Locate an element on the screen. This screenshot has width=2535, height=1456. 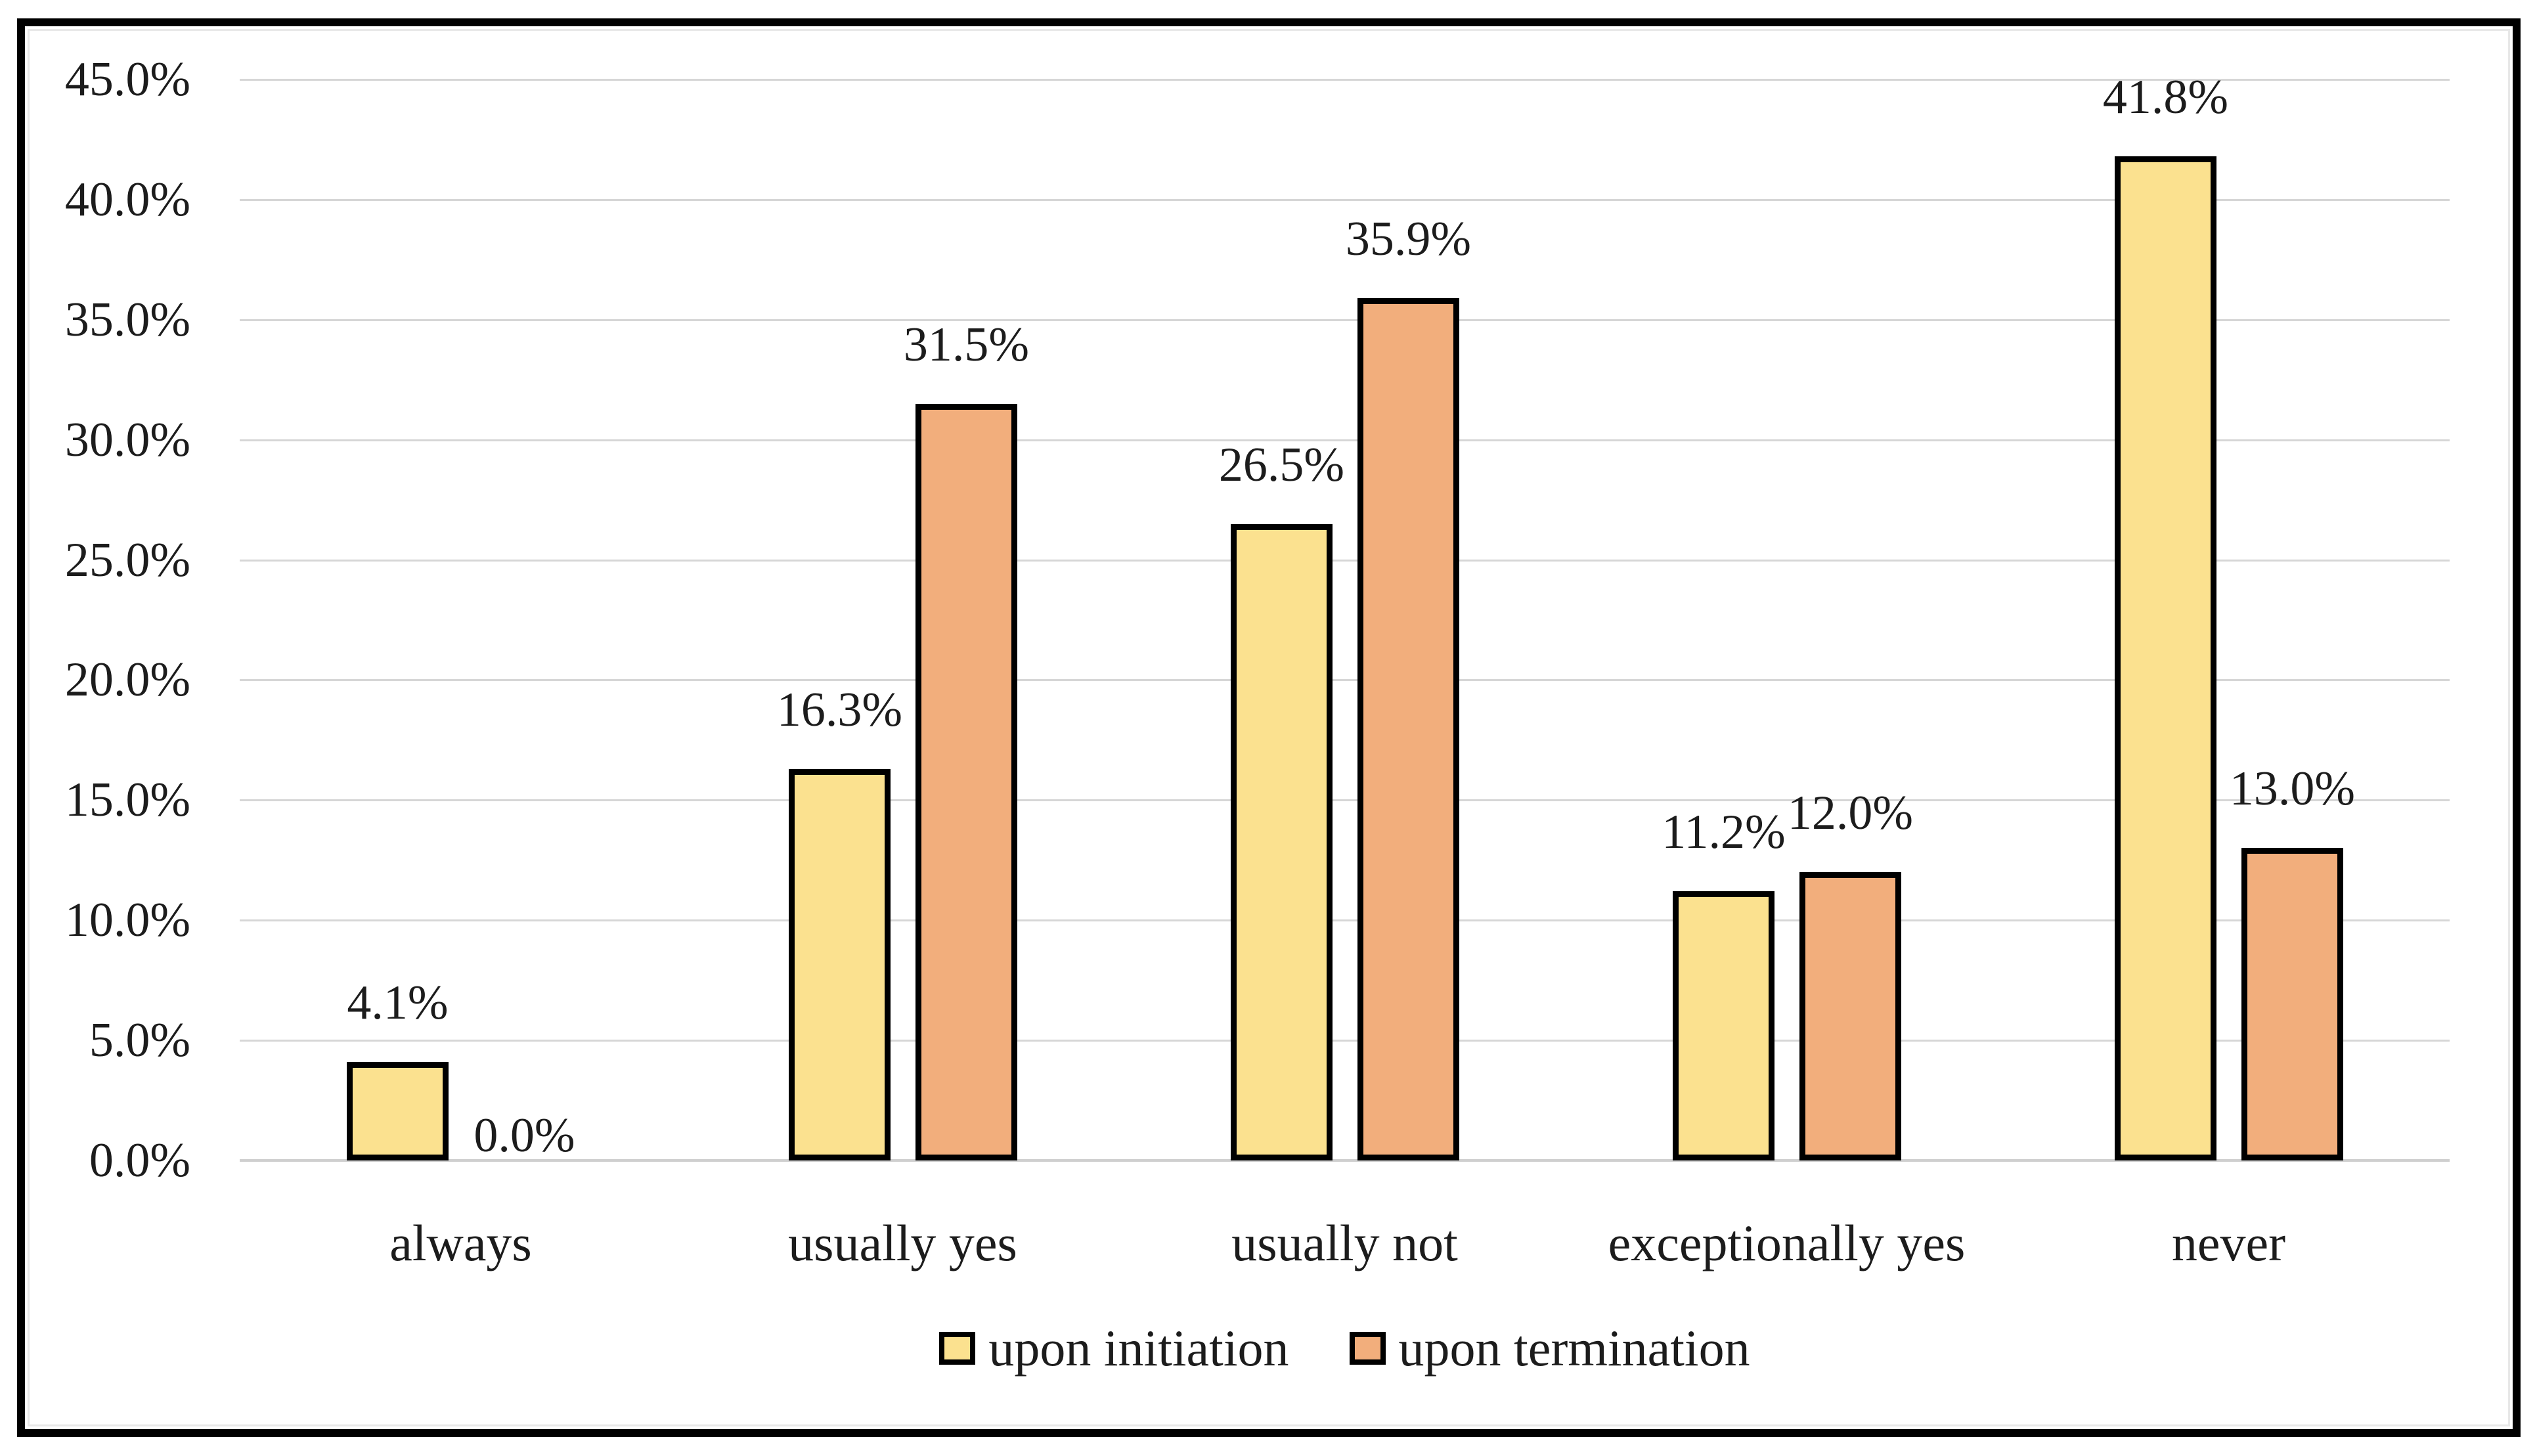
data-label: 26.5% is located at coordinates (1281, 465).